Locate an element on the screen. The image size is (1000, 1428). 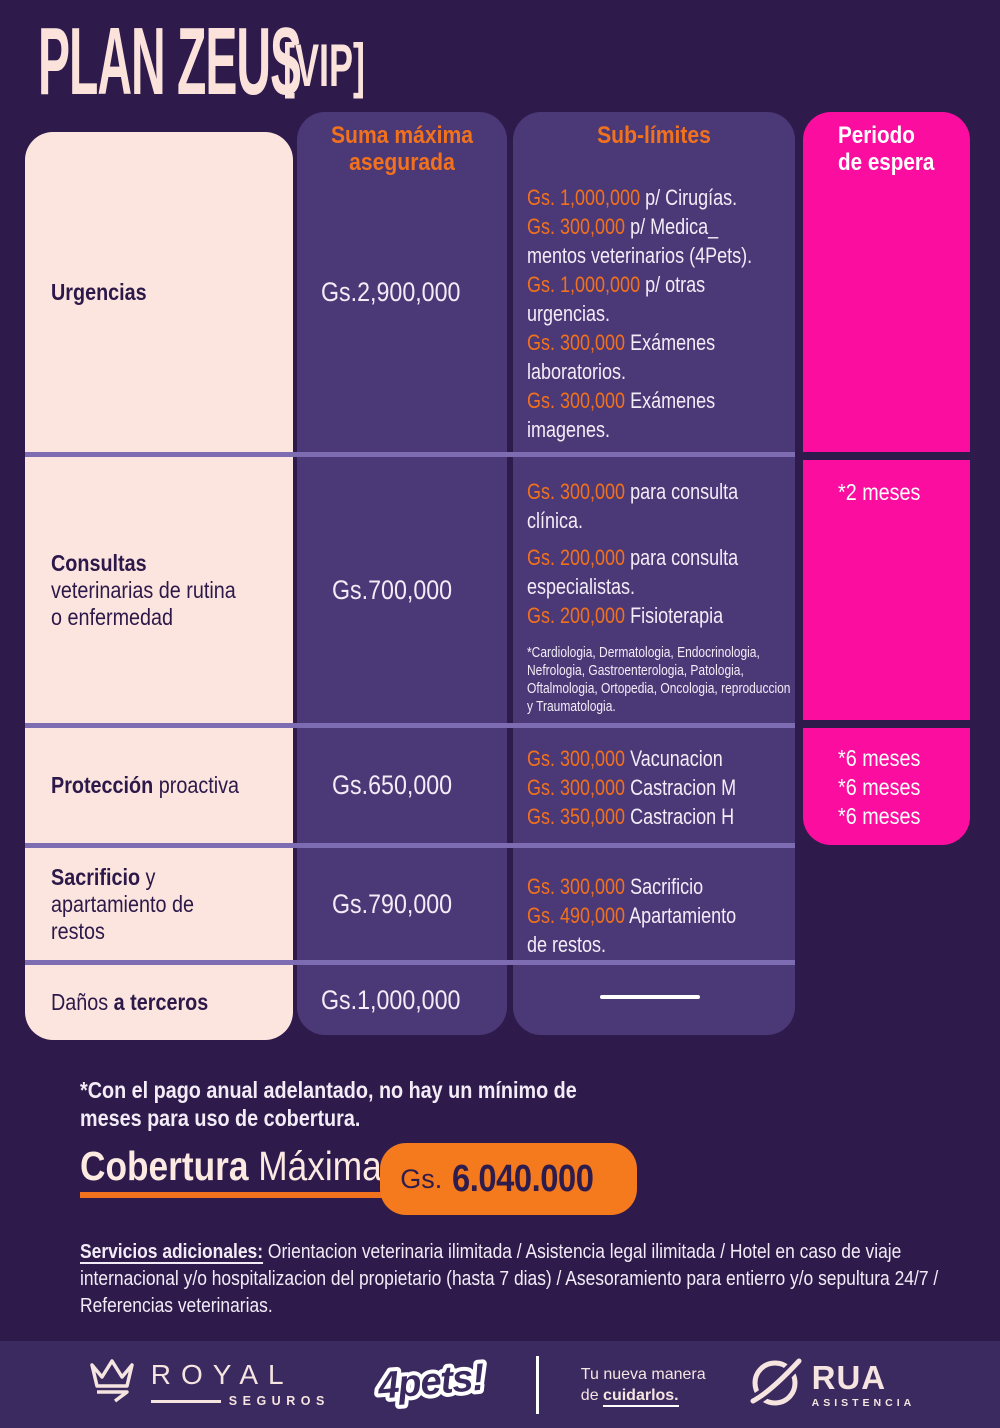
royal-line is located at coordinates (185, 1401).